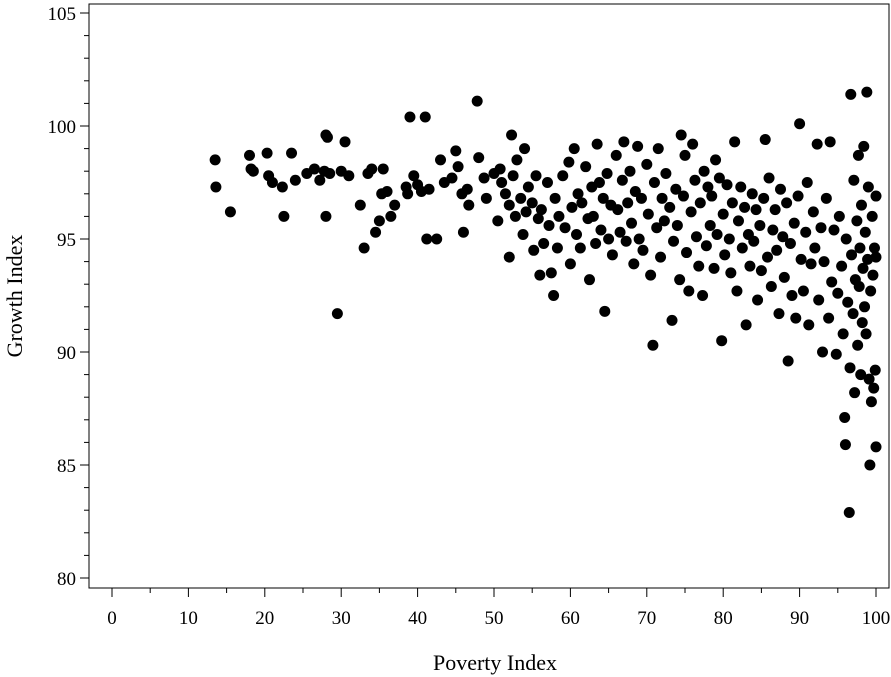 Image resolution: width=891 pixels, height=677 pixels. Describe the element at coordinates (66, 579) in the screenshot. I see `y-tick-label: 80` at that location.